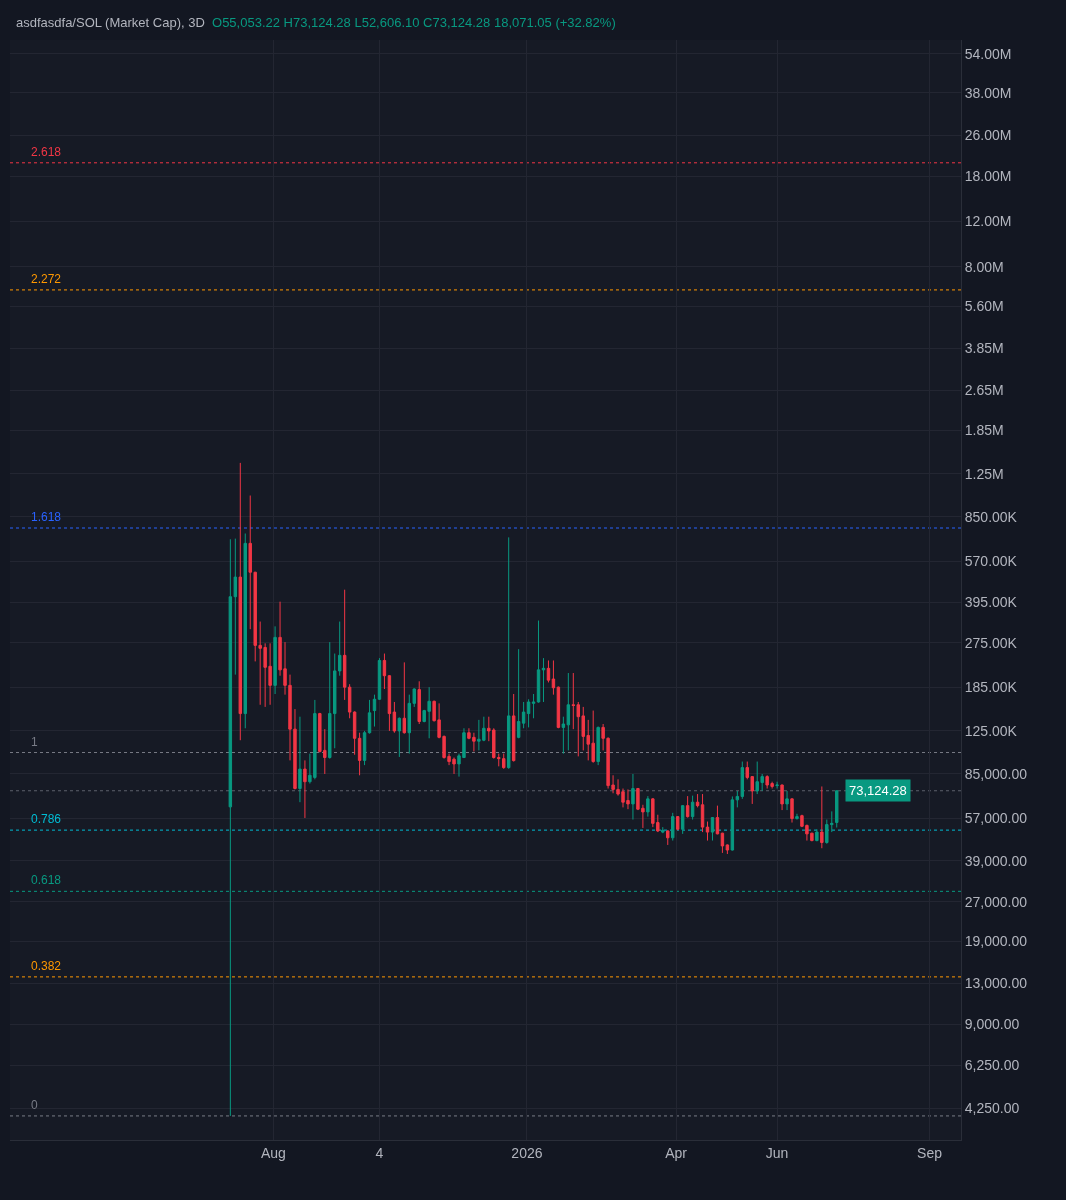 This screenshot has height=1200, width=1066. What do you see at coordinates (46, 966) in the screenshot?
I see `annotation: 0.382` at bounding box center [46, 966].